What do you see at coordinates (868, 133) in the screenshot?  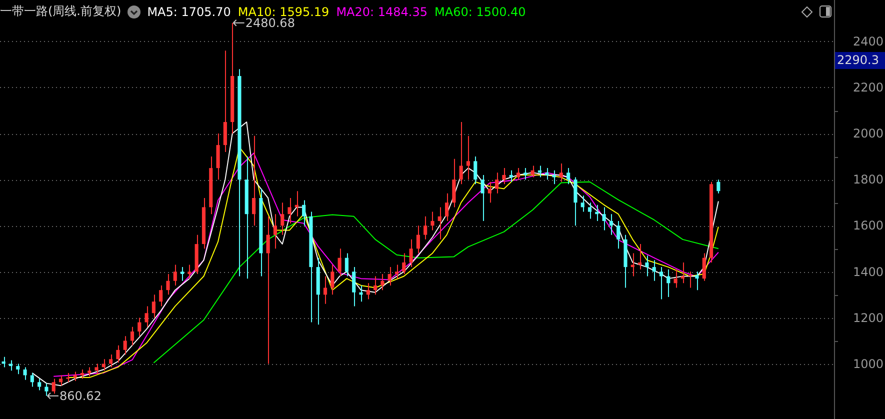 I see `y-tick-label: 2000` at bounding box center [868, 133].